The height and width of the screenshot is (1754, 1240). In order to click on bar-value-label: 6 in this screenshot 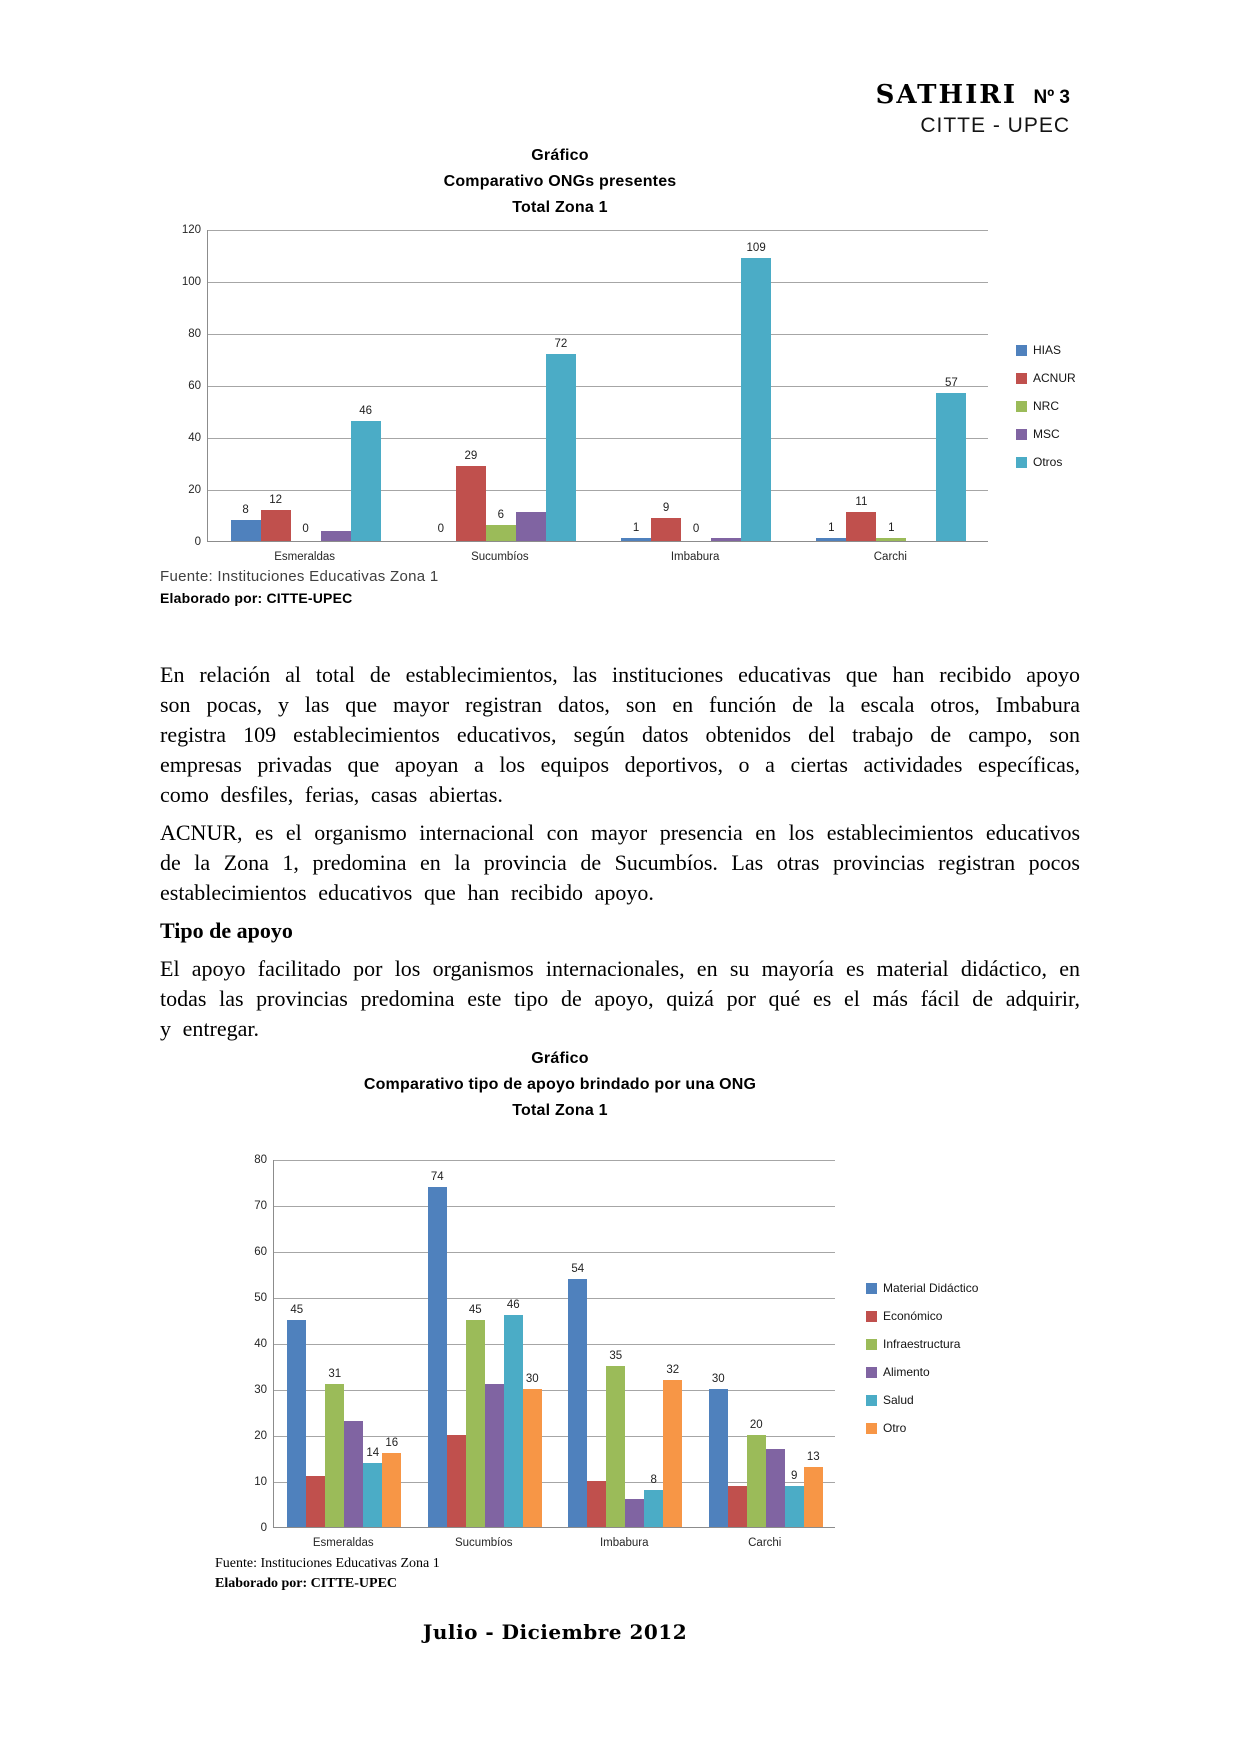, I will do `click(501, 515)`.